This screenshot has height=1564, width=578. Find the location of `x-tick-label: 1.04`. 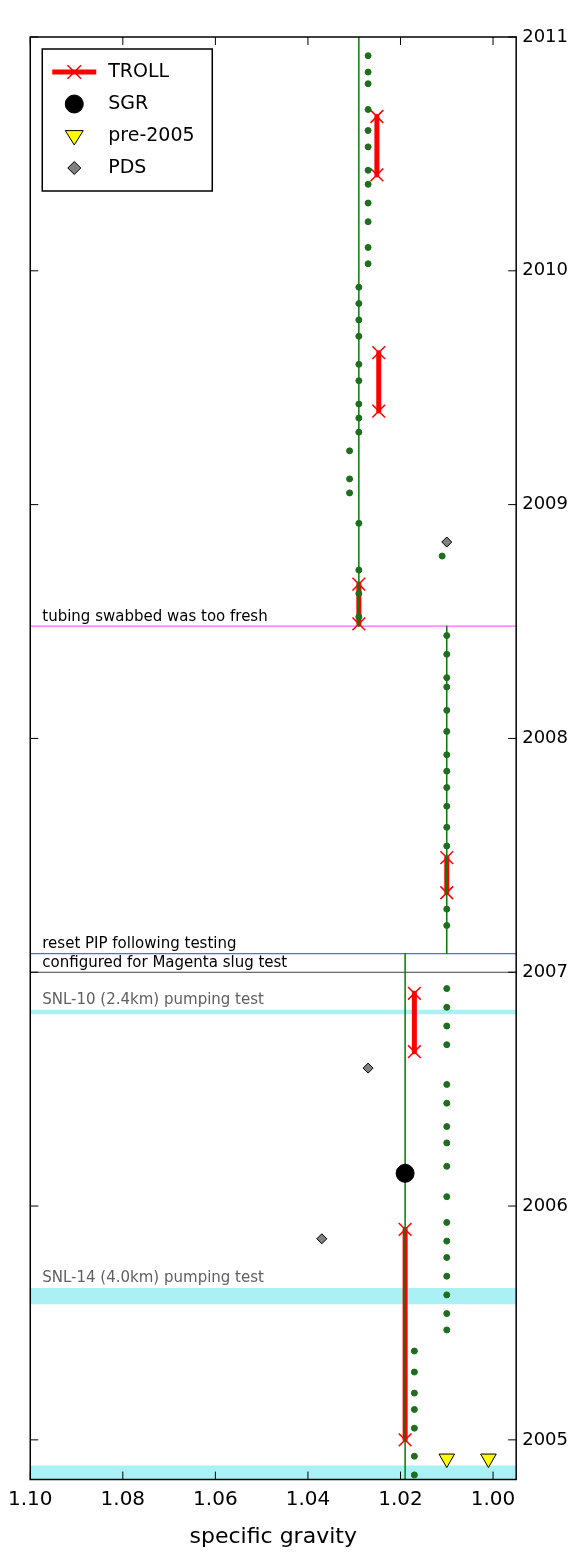

x-tick-label: 1.04 is located at coordinates (308, 1497).